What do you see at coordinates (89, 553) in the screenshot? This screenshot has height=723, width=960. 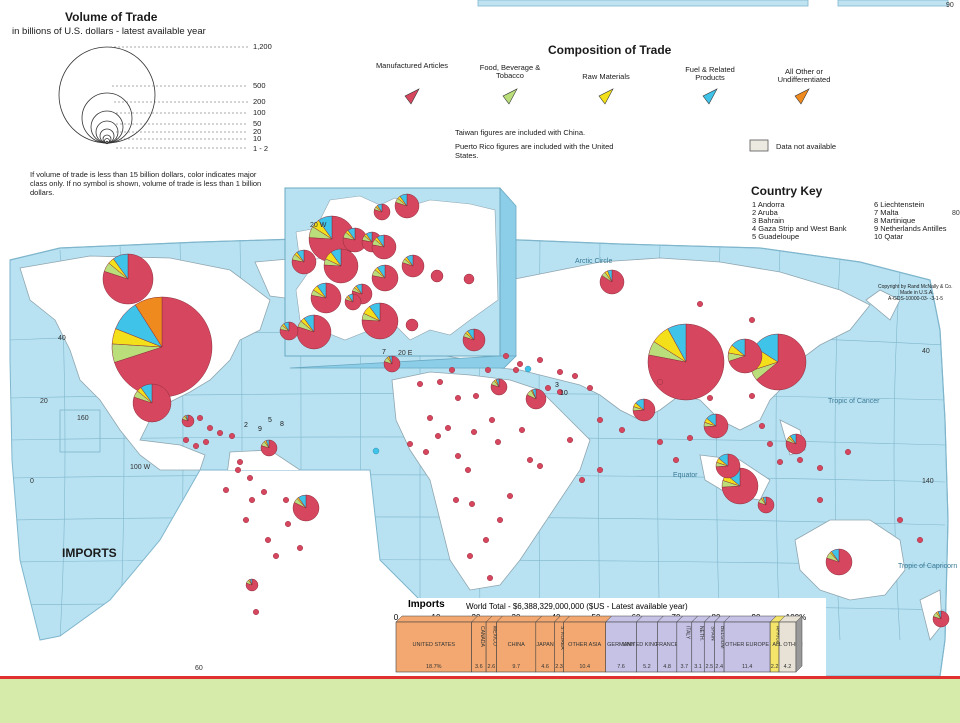 I see `map-title: IMPORTS` at bounding box center [89, 553].